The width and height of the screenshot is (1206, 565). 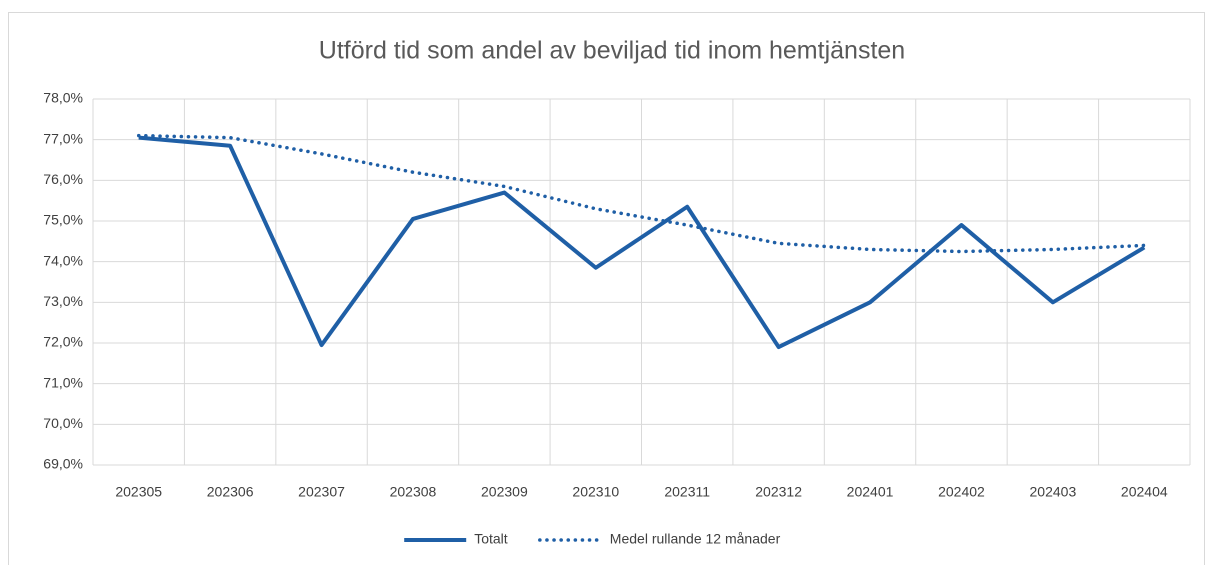 What do you see at coordinates (870, 492) in the screenshot?
I see `x-tick-label: 202401` at bounding box center [870, 492].